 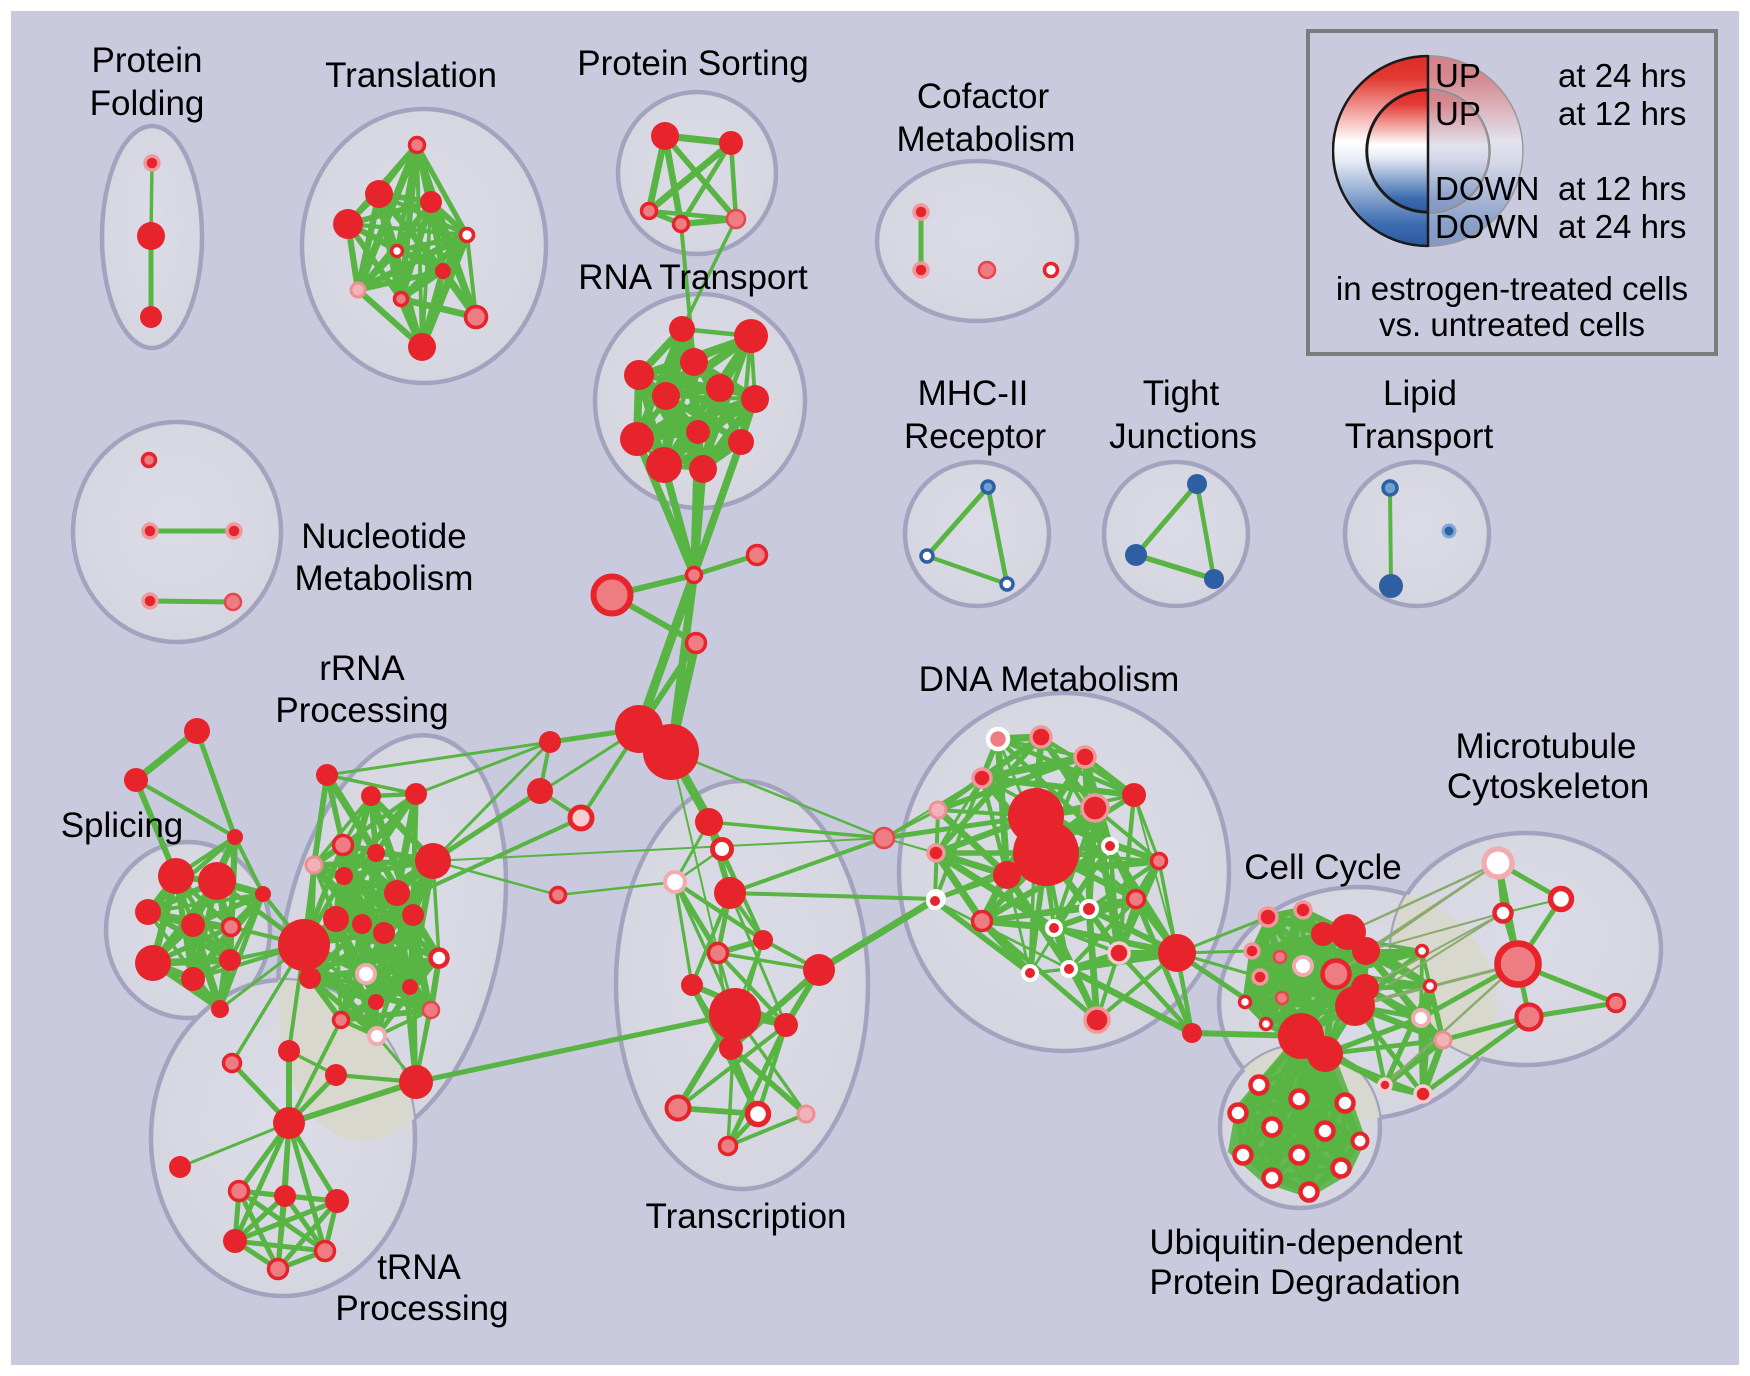 I want to click on svg-text: Protein Degradation, so click(x=1304, y=1282).